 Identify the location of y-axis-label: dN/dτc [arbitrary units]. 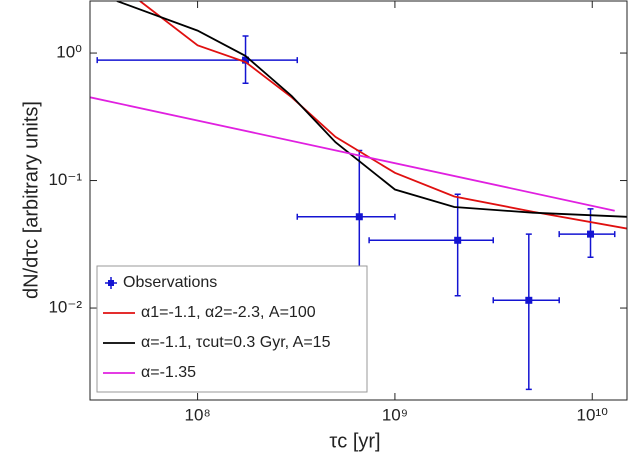
(31, 200).